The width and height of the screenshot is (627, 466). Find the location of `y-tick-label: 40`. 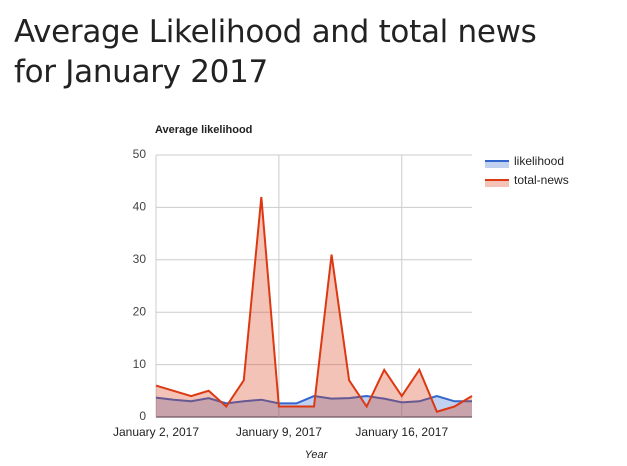

y-tick-label: 40 is located at coordinates (140, 207).